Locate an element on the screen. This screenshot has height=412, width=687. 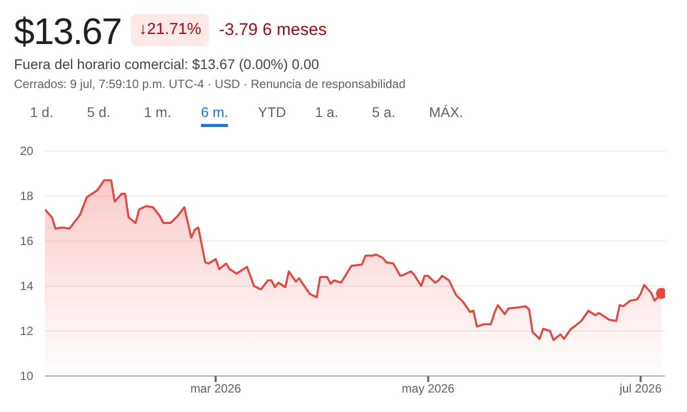
text: 5 d. is located at coordinates (98, 112).